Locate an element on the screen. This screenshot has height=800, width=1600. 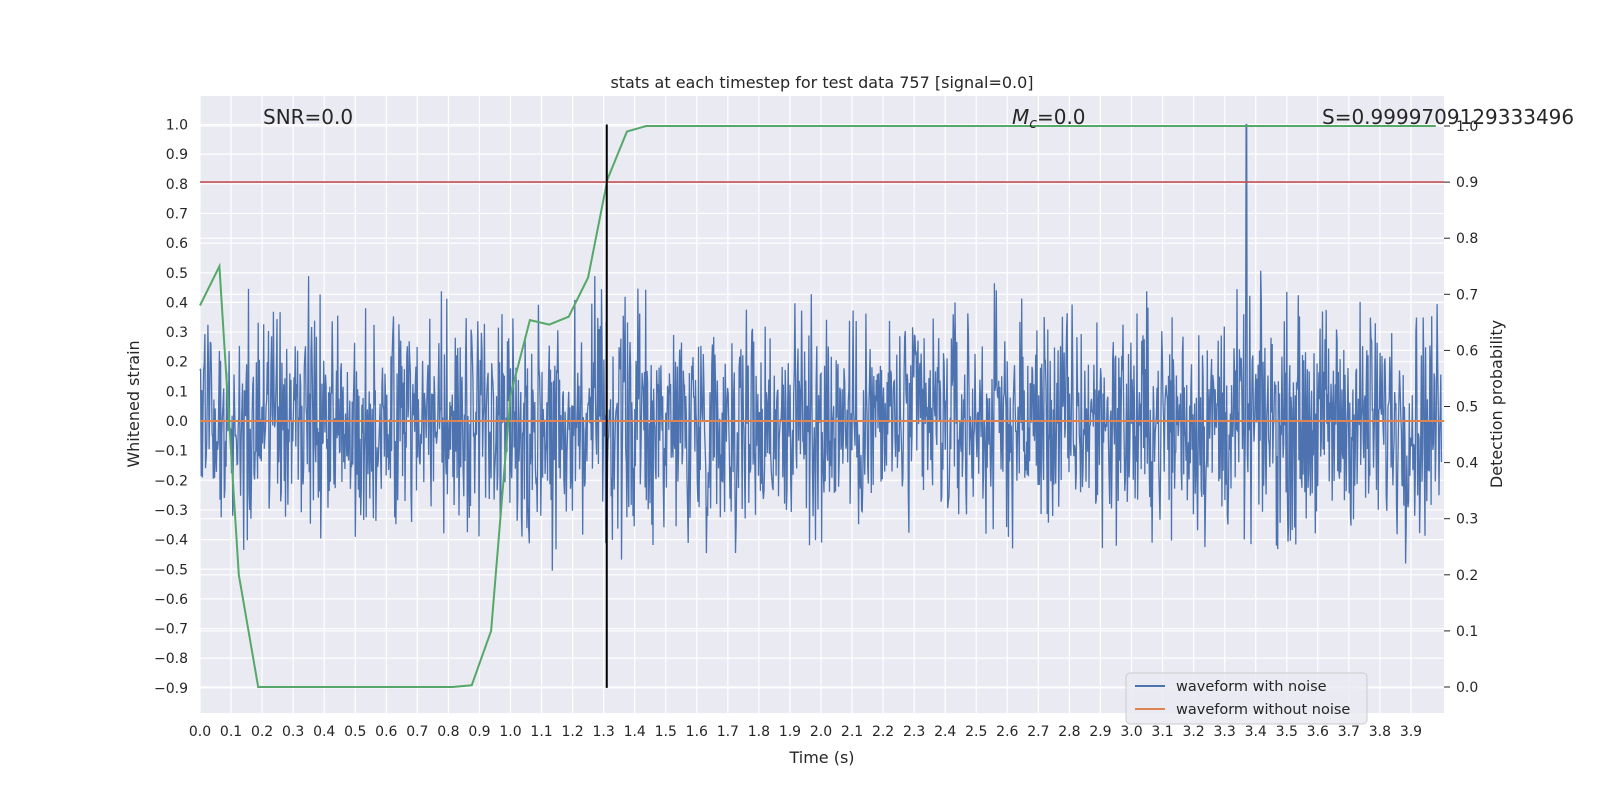
x-tick-label: 0.4 is located at coordinates (324, 732).